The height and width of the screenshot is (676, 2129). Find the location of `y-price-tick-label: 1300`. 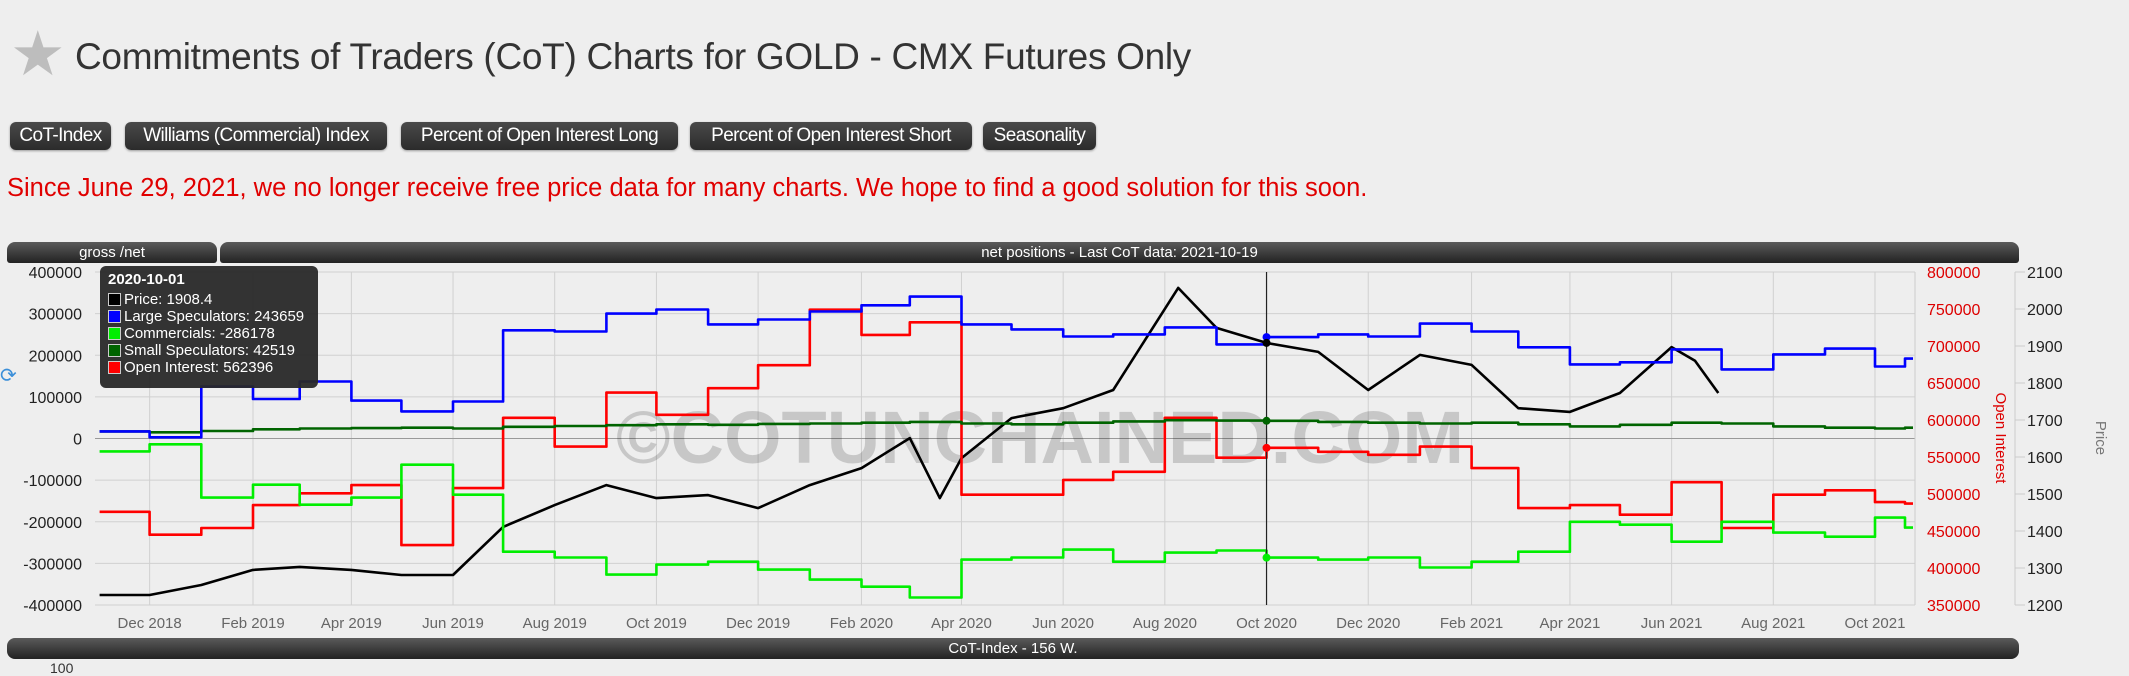

y-price-tick-label: 1300 is located at coordinates (2045, 569).